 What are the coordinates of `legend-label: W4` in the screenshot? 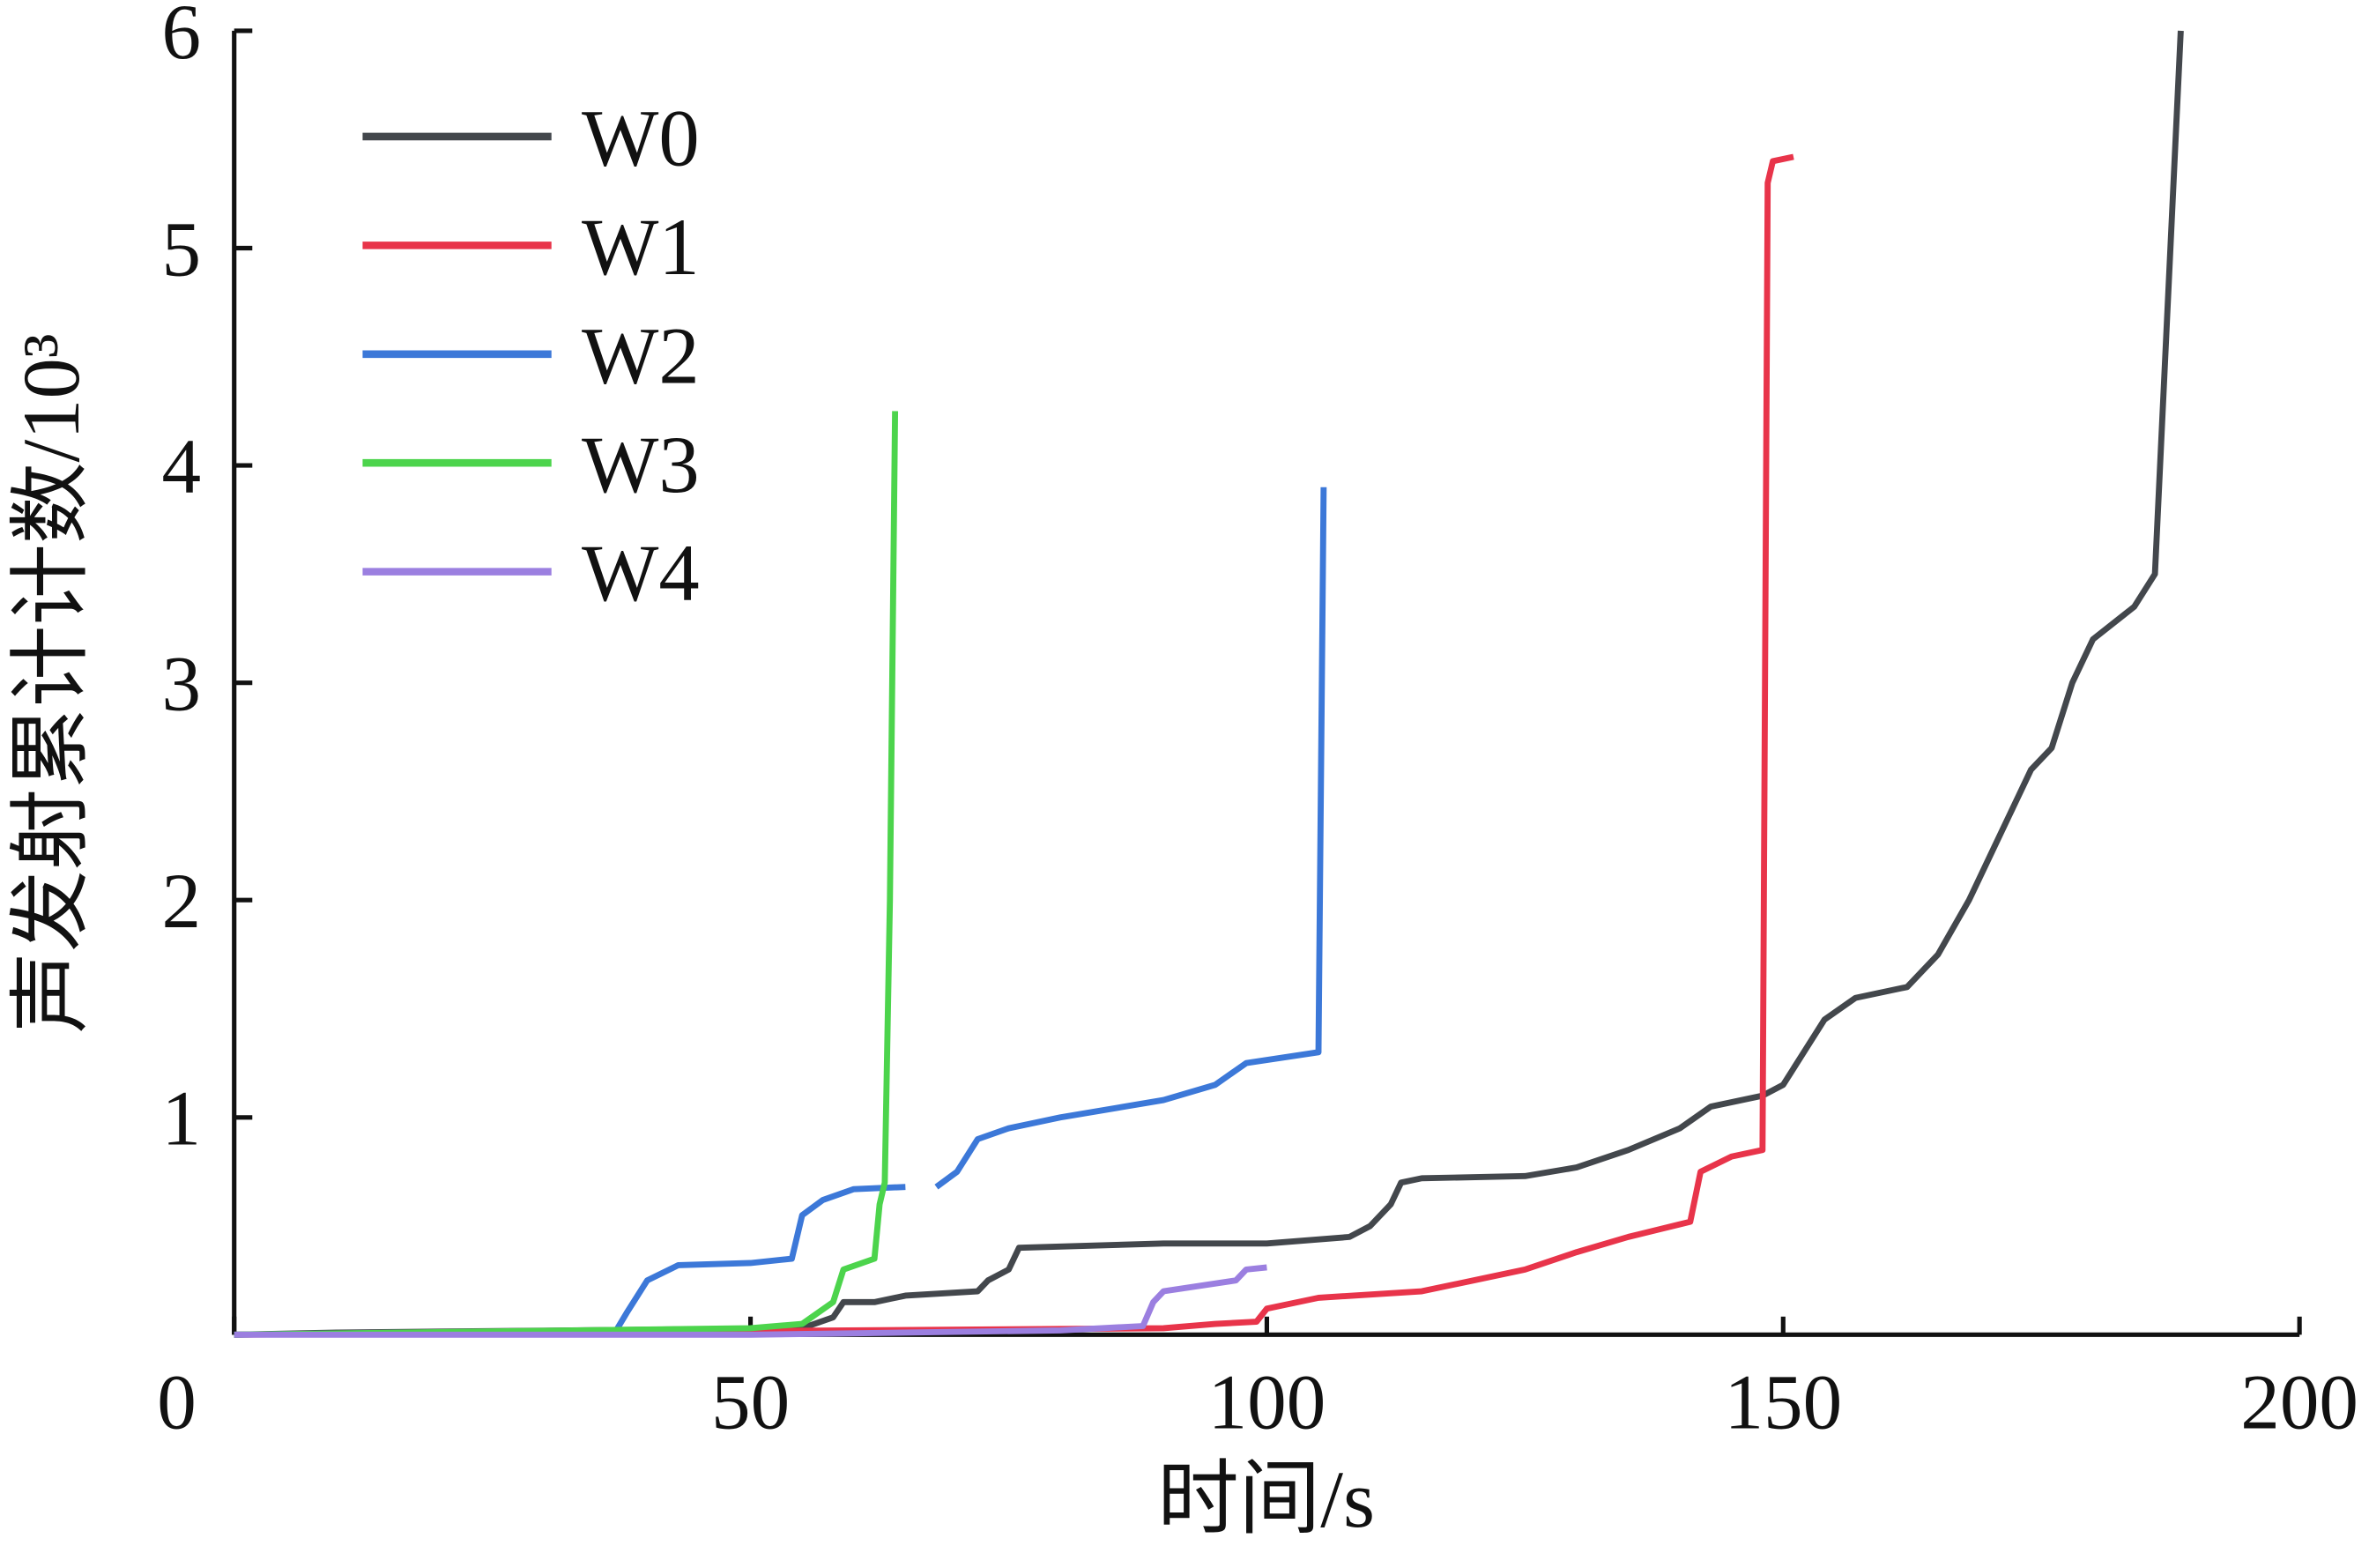 It's located at (641, 574).